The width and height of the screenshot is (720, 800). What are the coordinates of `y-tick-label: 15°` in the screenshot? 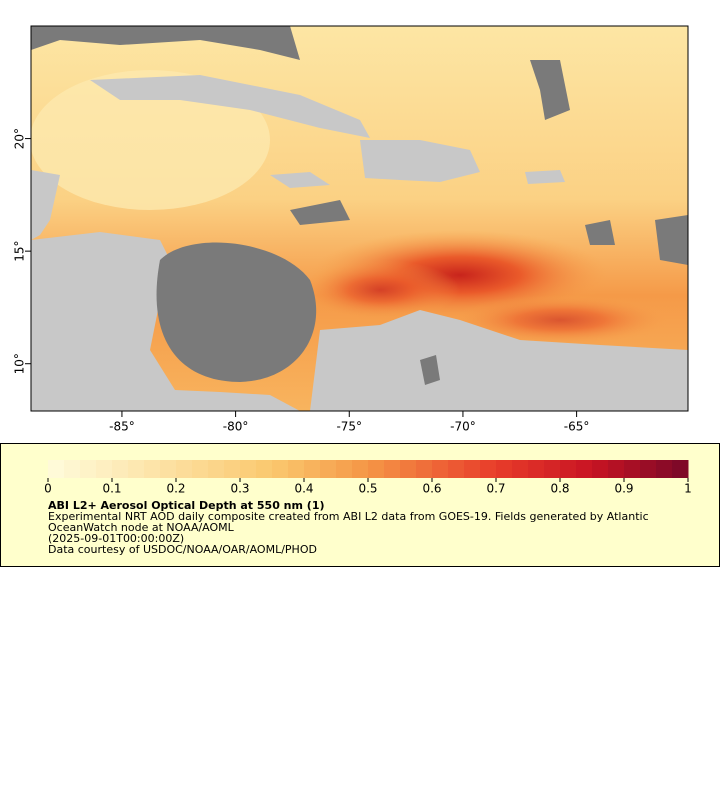 It's located at (20, 251).